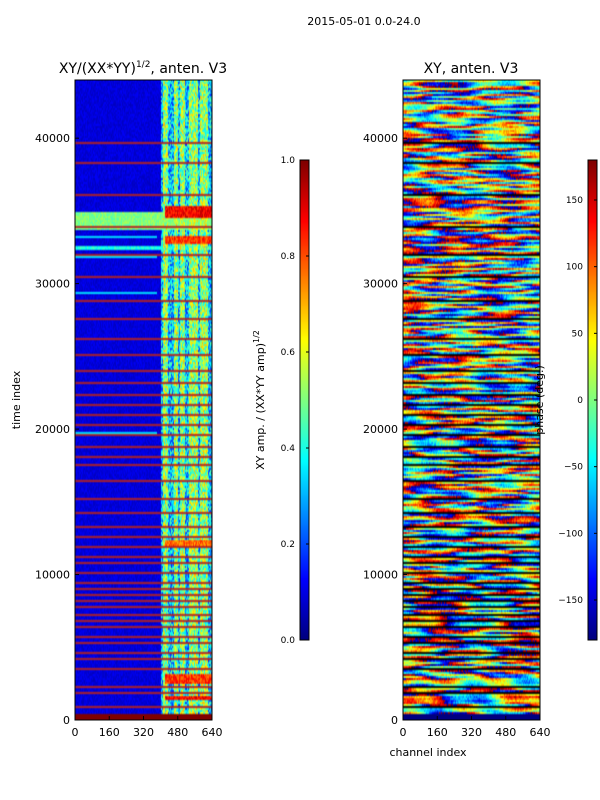 The height and width of the screenshot is (800, 600). What do you see at coordinates (16, 399) in the screenshot?
I see `amplitude-ylabel: time index` at bounding box center [16, 399].